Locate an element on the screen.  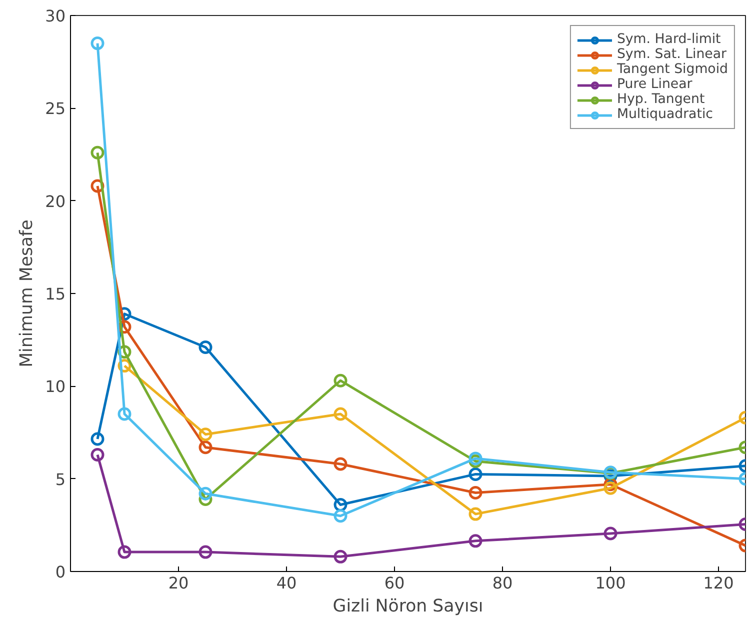
y-tick-label: 5 is located at coordinates (60, 479).